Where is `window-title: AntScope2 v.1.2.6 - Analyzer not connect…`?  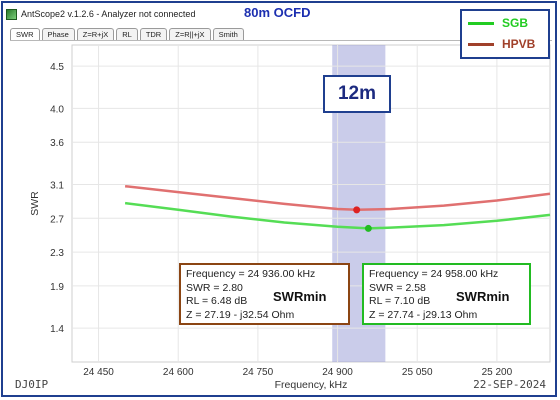
window-title: AntScope2 v.1.2.6 - Analyzer not connect… is located at coordinates (108, 14).